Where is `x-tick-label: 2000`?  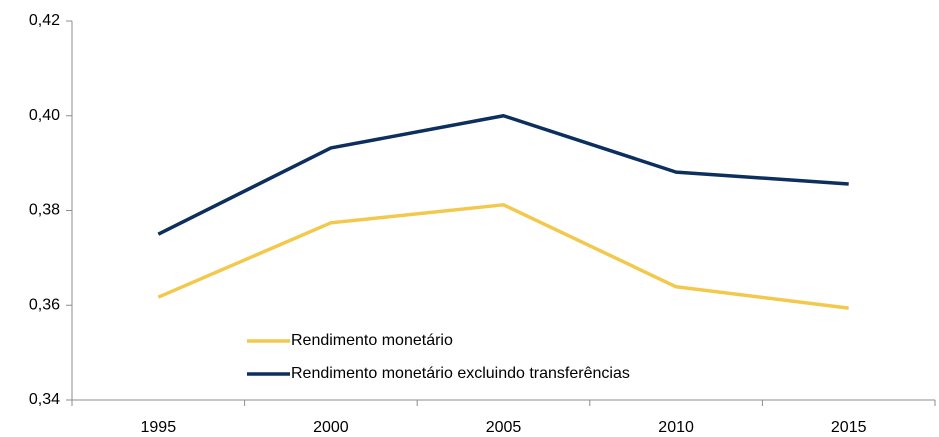 x-tick-label: 2000 is located at coordinates (331, 427).